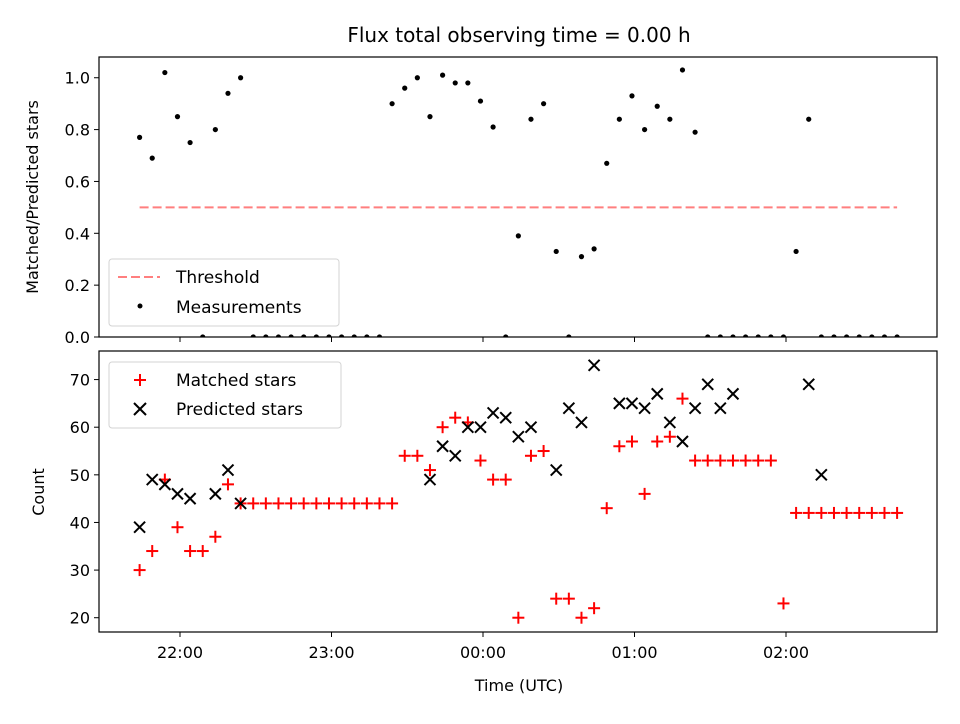 This screenshot has width=960, height=724. I want to click on bottom-y-axis-label: Count, so click(38, 492).